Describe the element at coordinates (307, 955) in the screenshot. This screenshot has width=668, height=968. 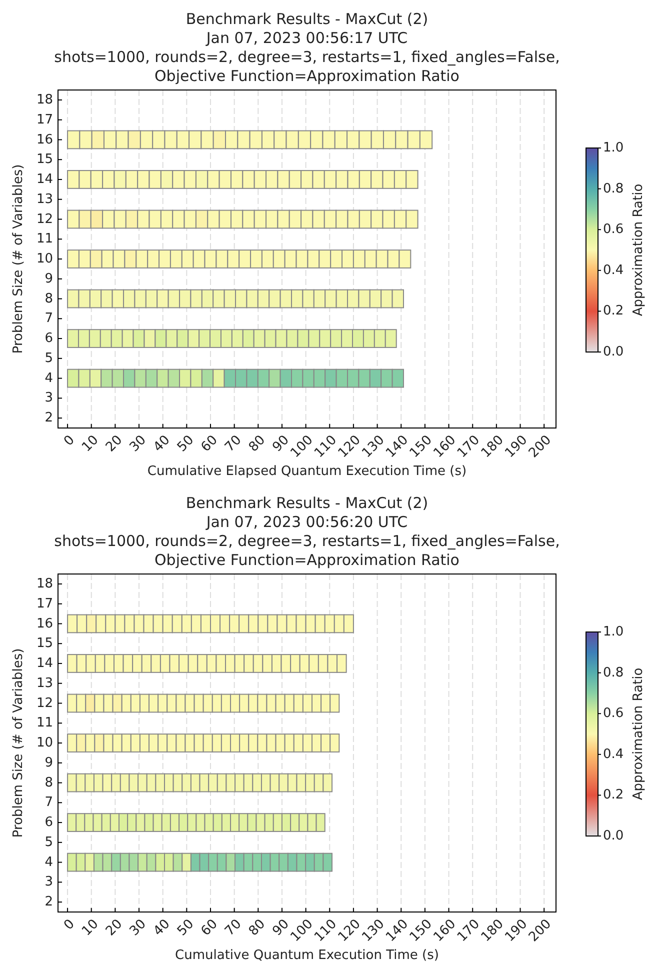
I see `x-axis-title: Cumulative Quantum Execution Time (s)` at that location.